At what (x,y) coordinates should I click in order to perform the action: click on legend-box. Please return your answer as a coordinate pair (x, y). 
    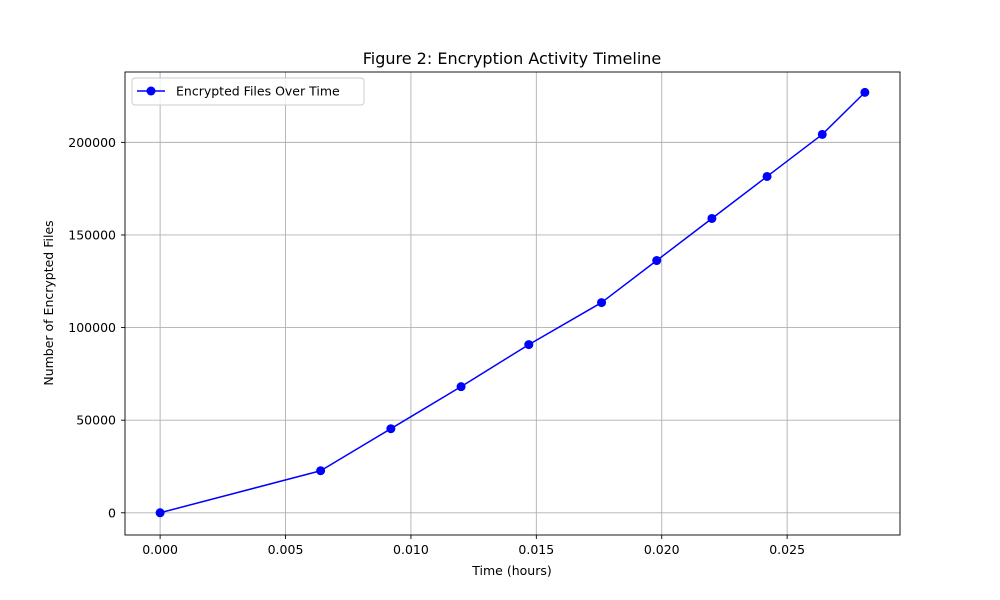
    Looking at the image, I should click on (248, 91).